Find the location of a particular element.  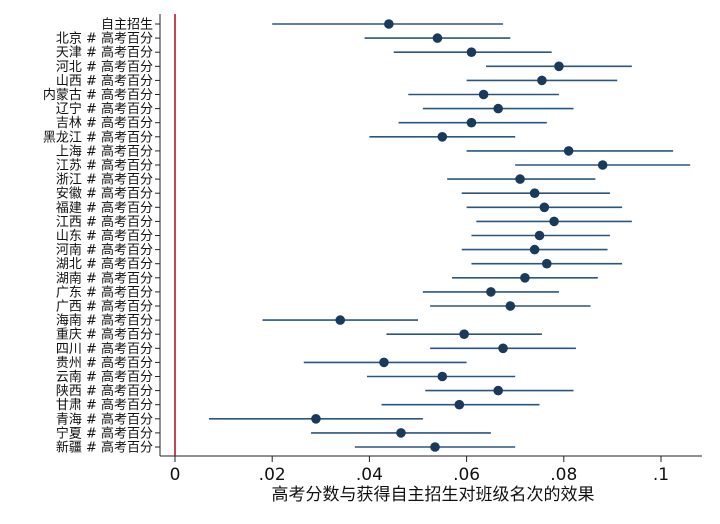

y-tick-label: 内蒙古 # 高考百分 is located at coordinates (98, 95).